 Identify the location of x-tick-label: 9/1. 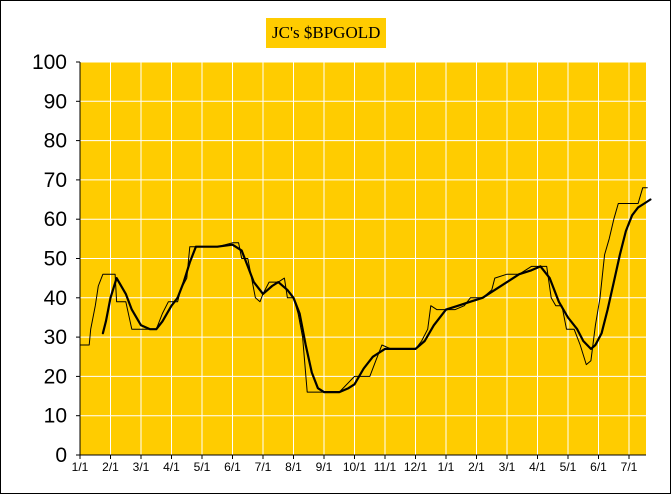
(324, 467).